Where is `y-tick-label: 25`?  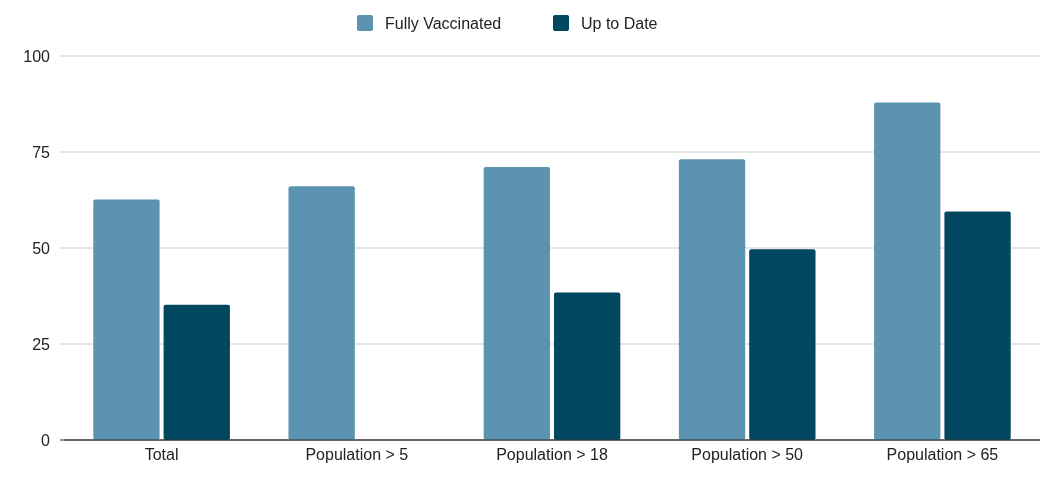
y-tick-label: 25 is located at coordinates (41, 344).